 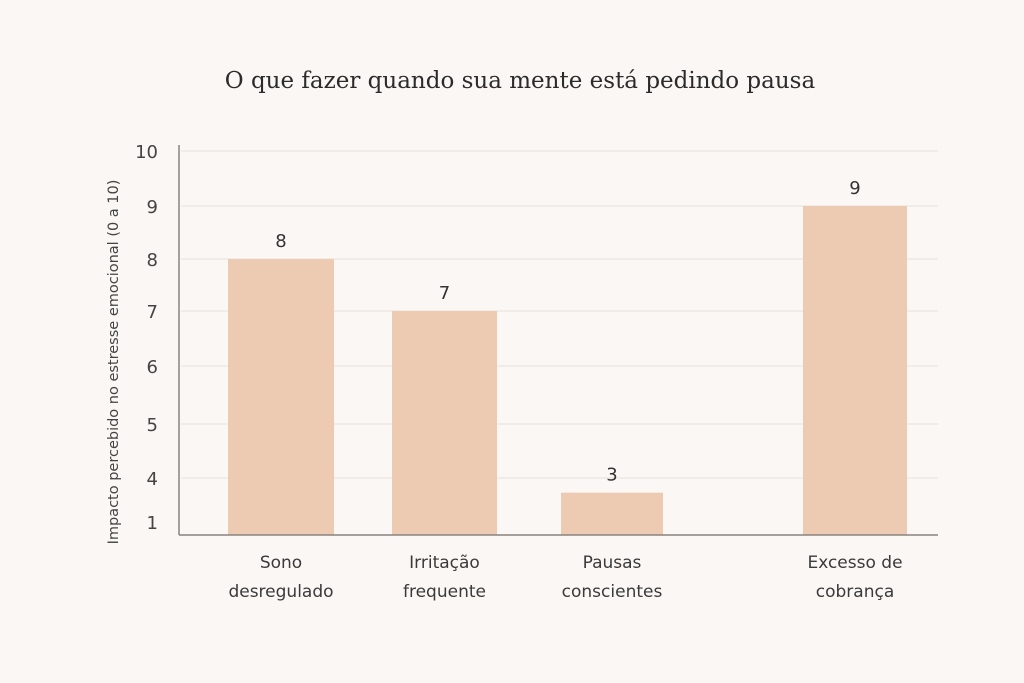 I want to click on x-category-label: cobrança, so click(x=855, y=592).